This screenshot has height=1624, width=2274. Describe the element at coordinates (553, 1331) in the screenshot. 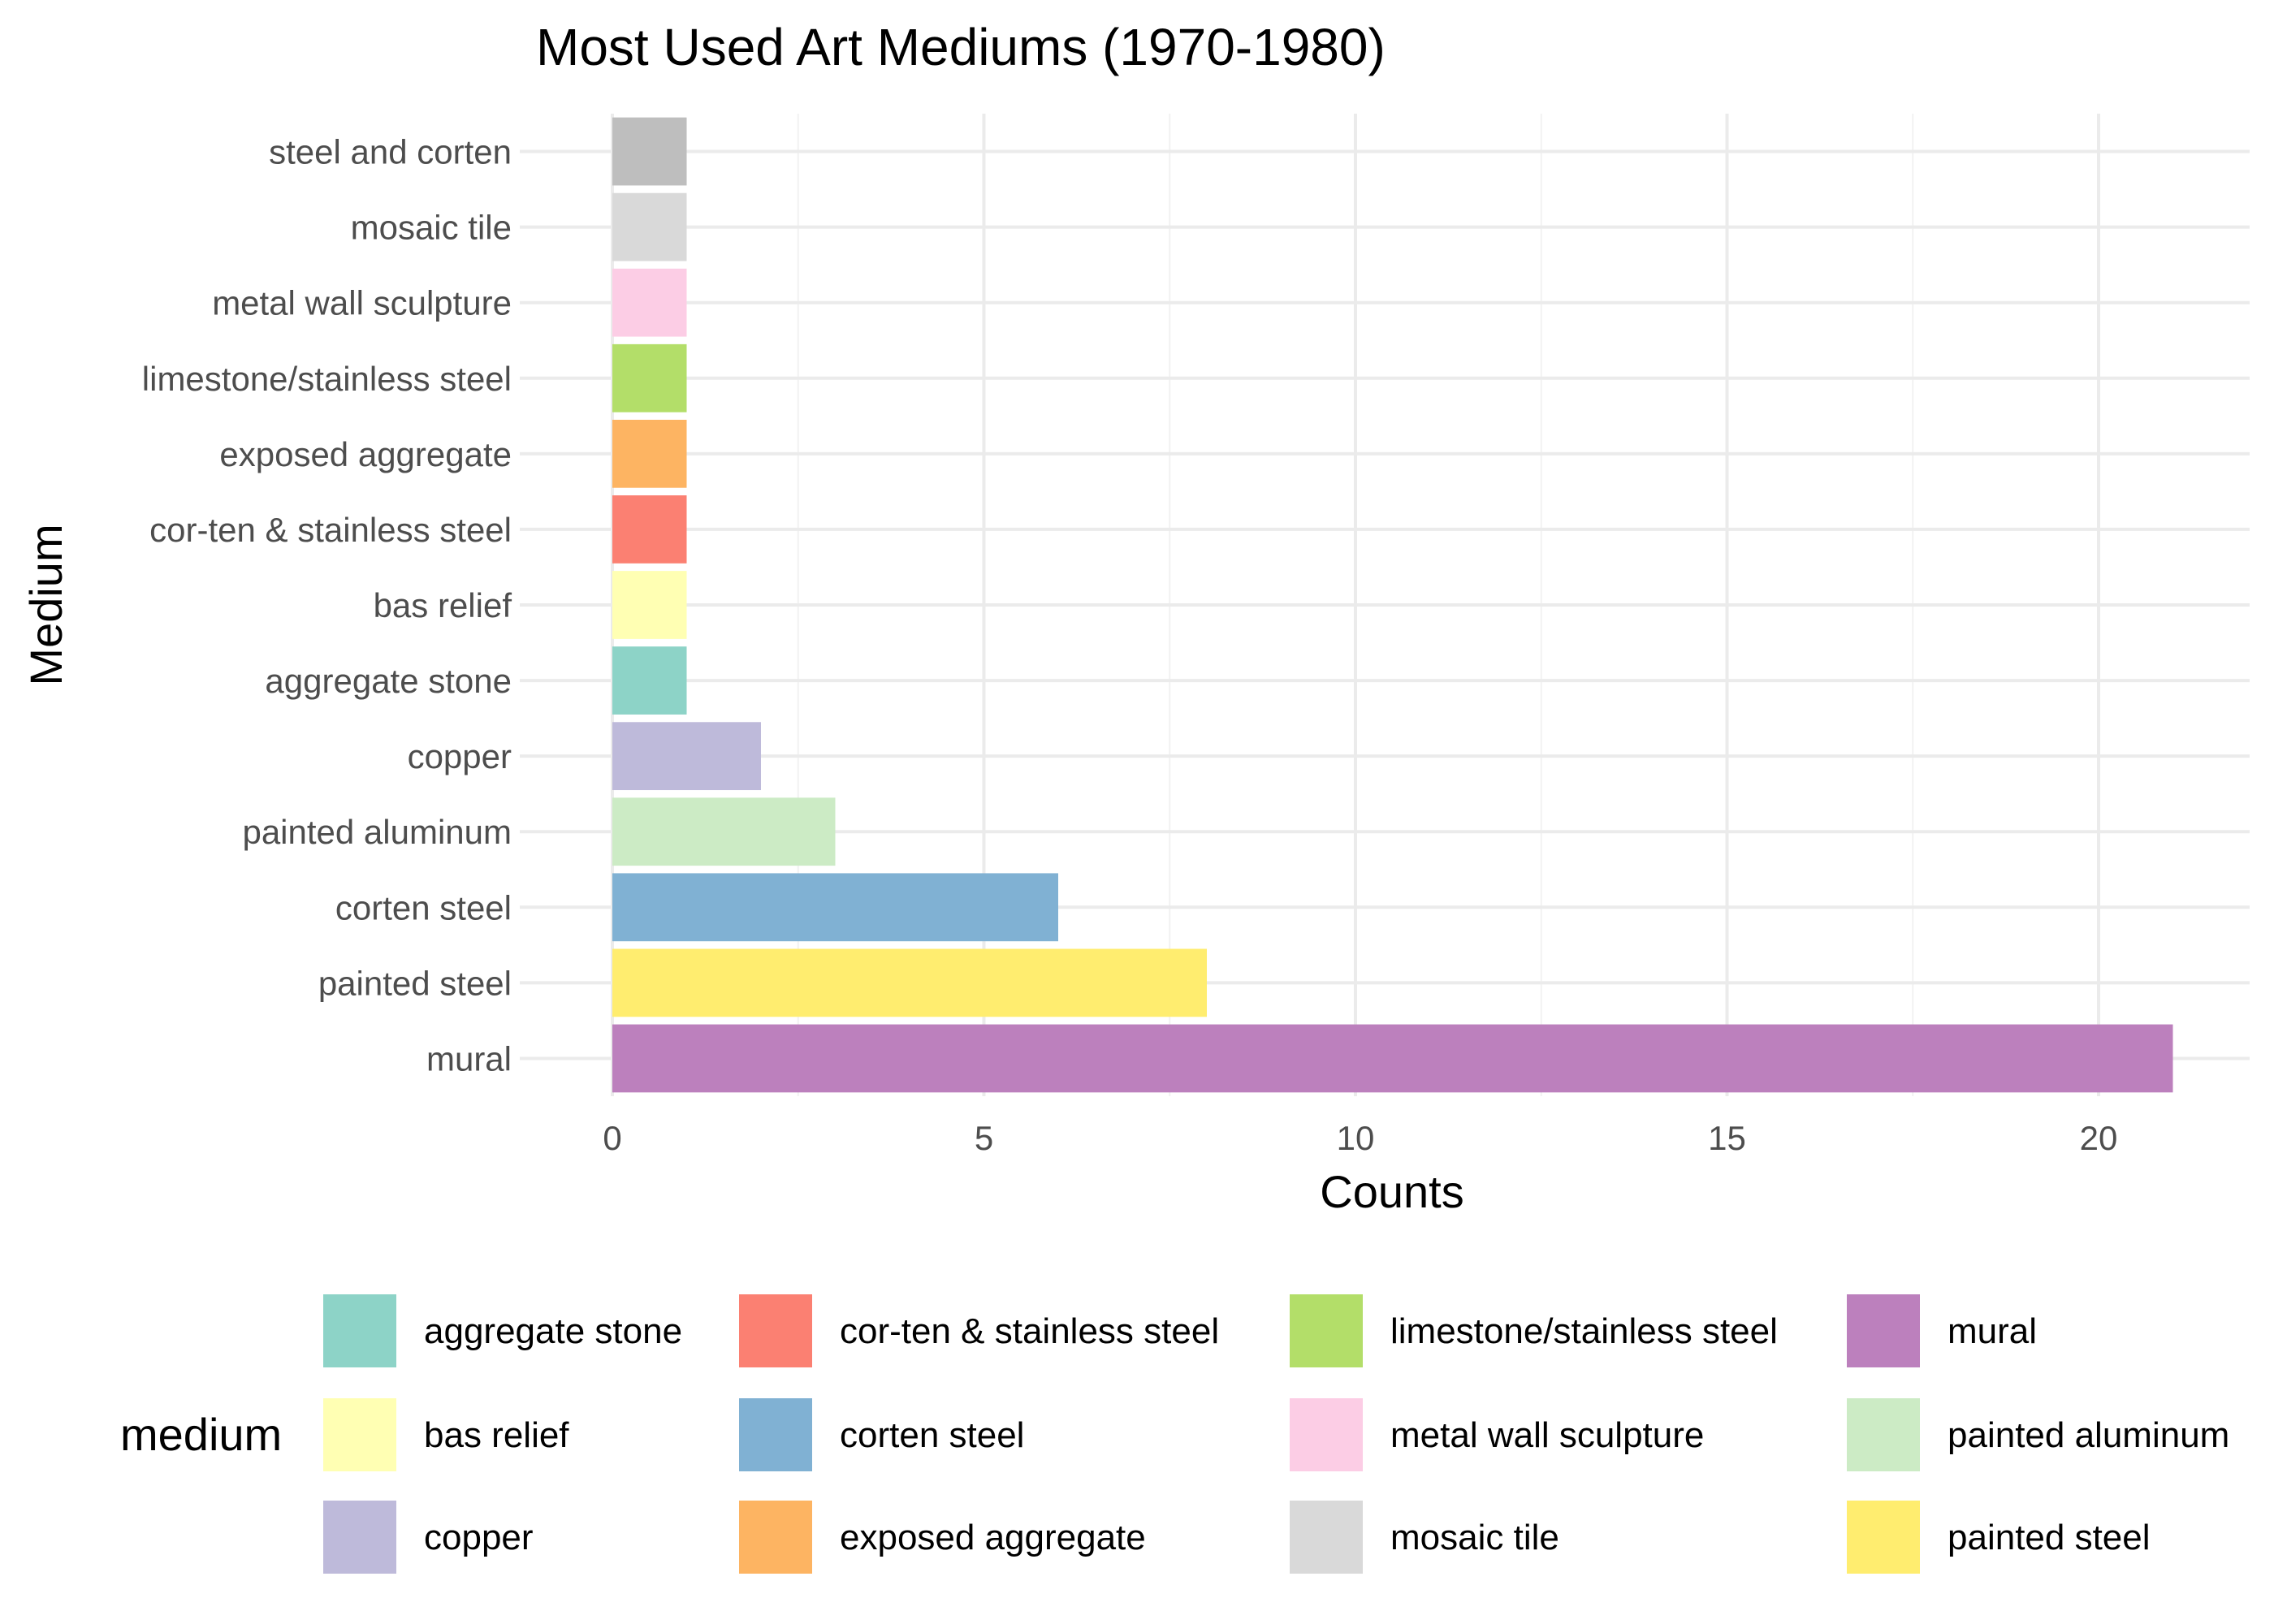

I see `legend-label: aggregate stone` at that location.